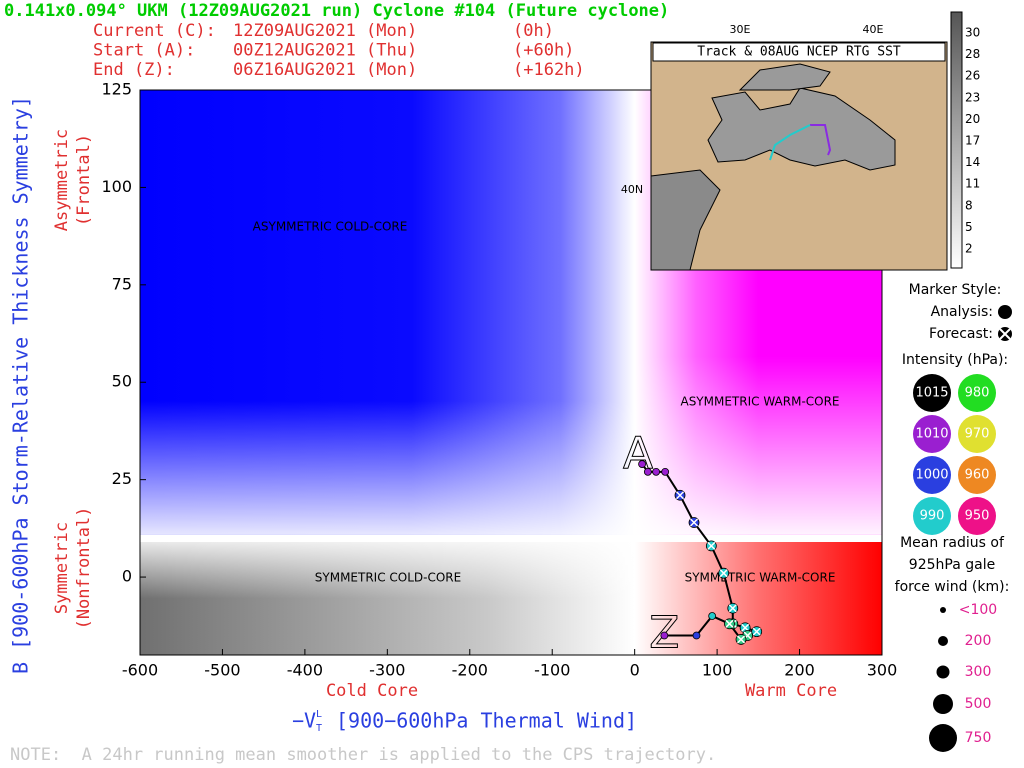 The image size is (1024, 768). I want to click on colorbar-label: 2, so click(969, 249).